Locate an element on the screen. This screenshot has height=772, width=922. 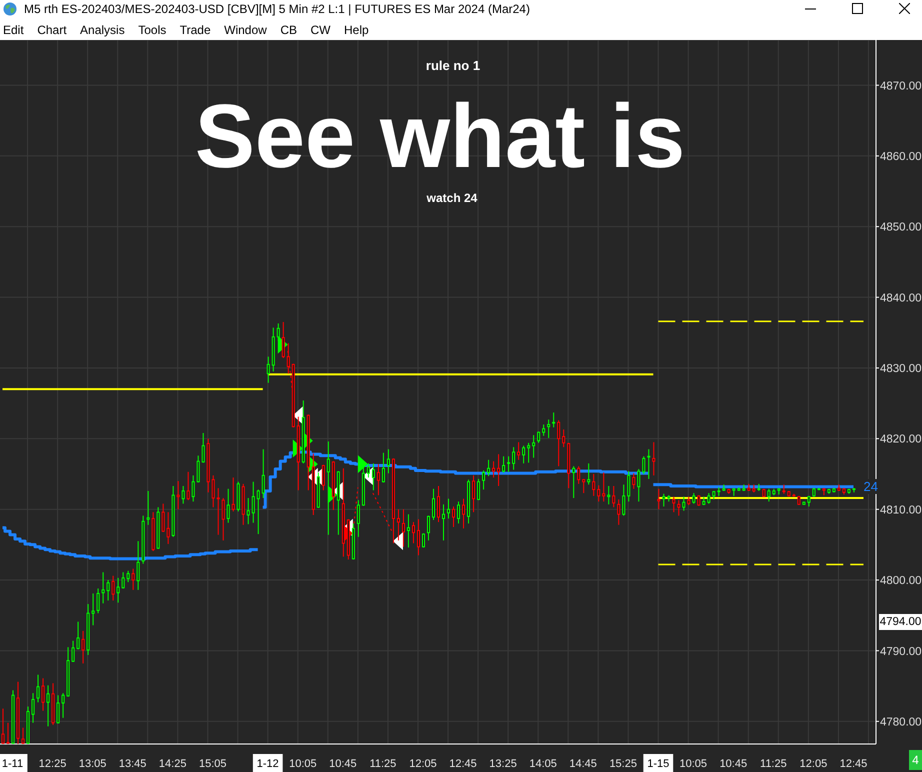
x-tick-label: 13:25 is located at coordinates (503, 764).